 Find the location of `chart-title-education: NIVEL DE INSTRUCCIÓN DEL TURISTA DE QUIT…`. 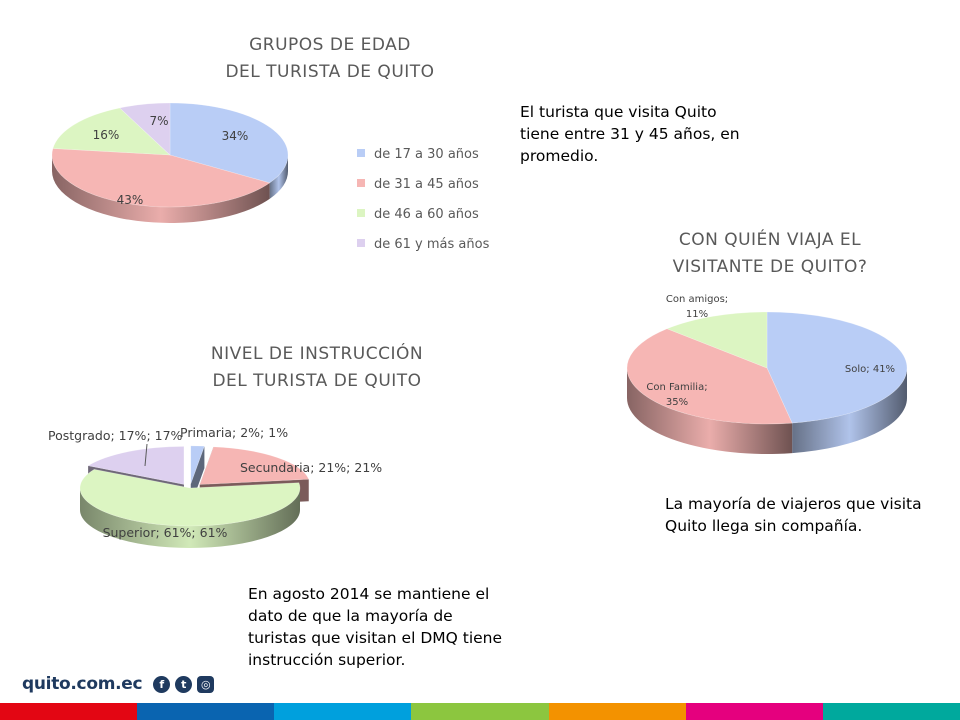

chart-title-education: NIVEL DE INSTRUCCIÓN DEL TURISTA DE QUIT… is located at coordinates (317, 368).